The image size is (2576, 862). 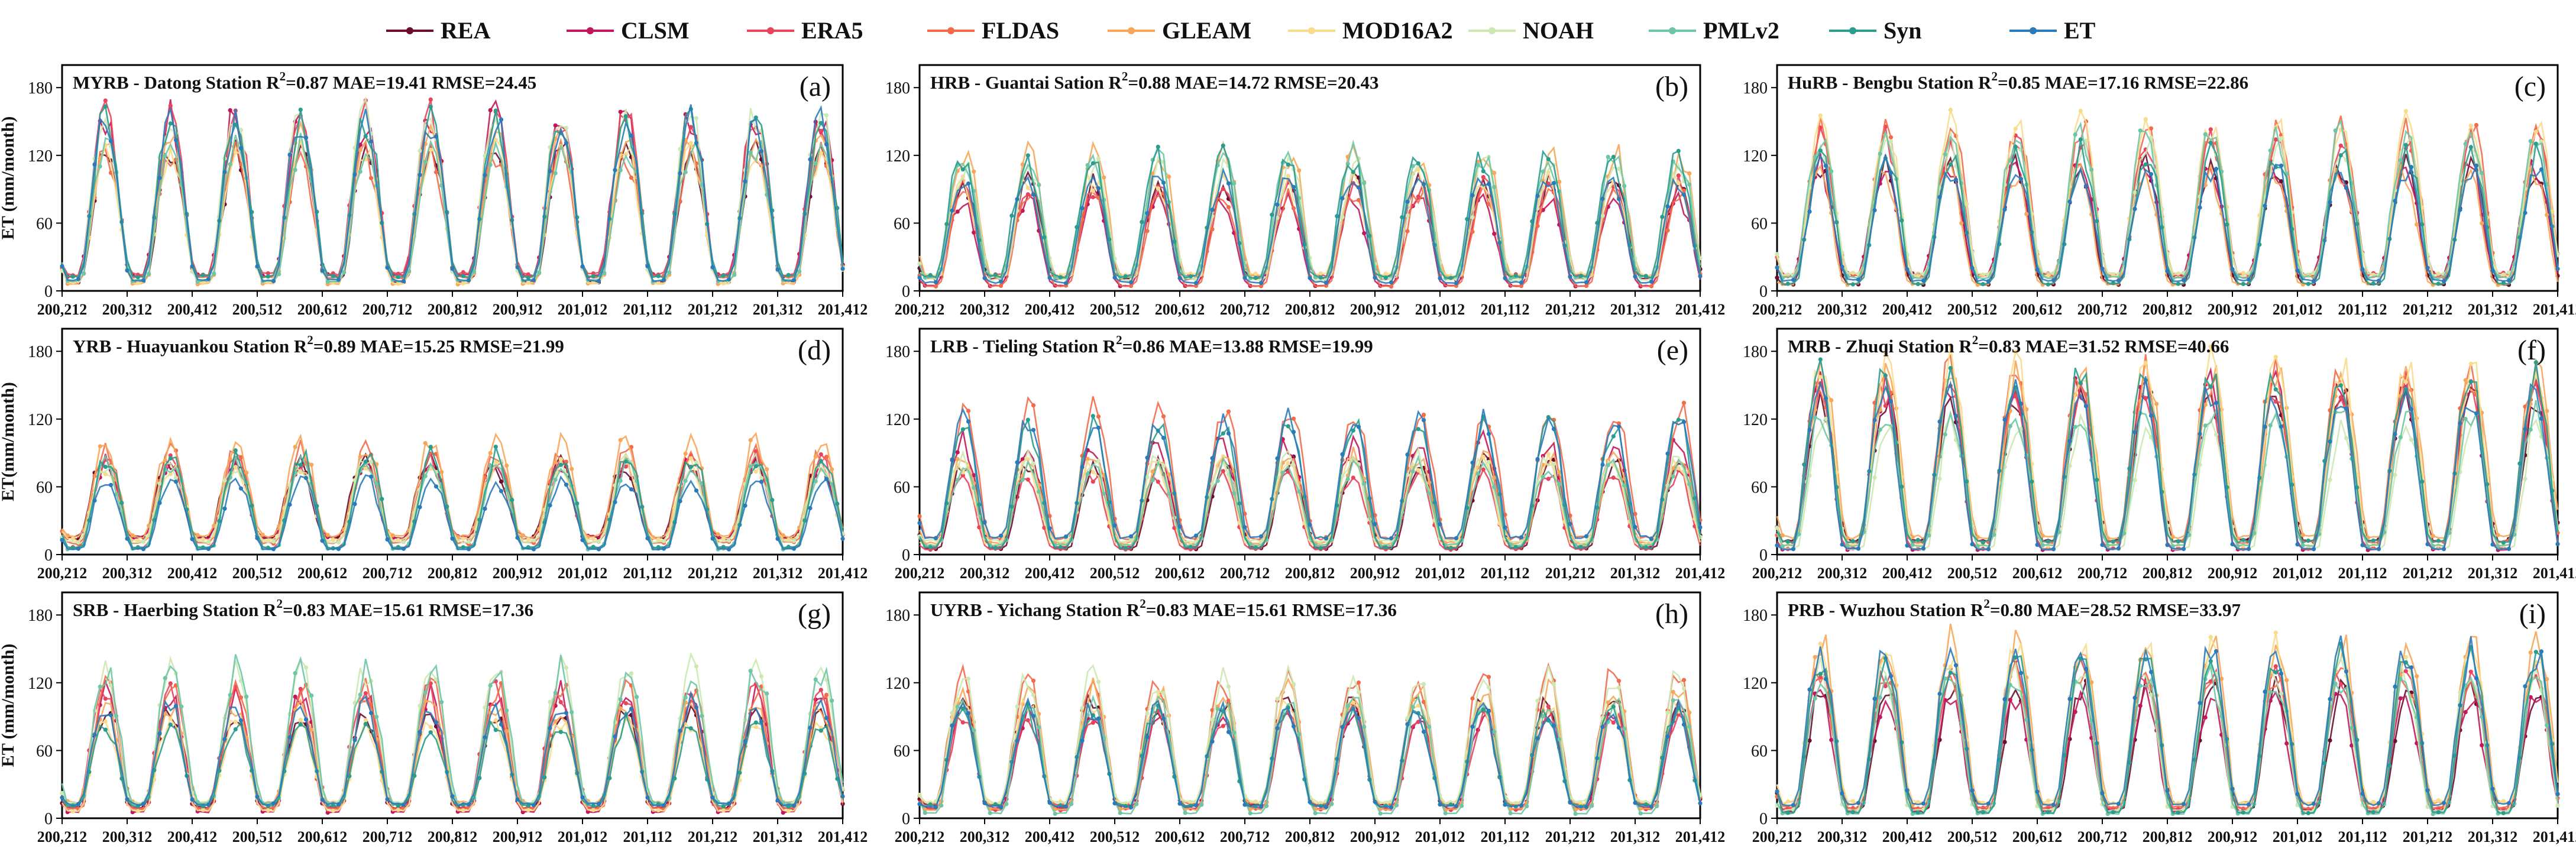 What do you see at coordinates (2493, 837) in the screenshot?
I see `x-tick-label: 201,312` at bounding box center [2493, 837].